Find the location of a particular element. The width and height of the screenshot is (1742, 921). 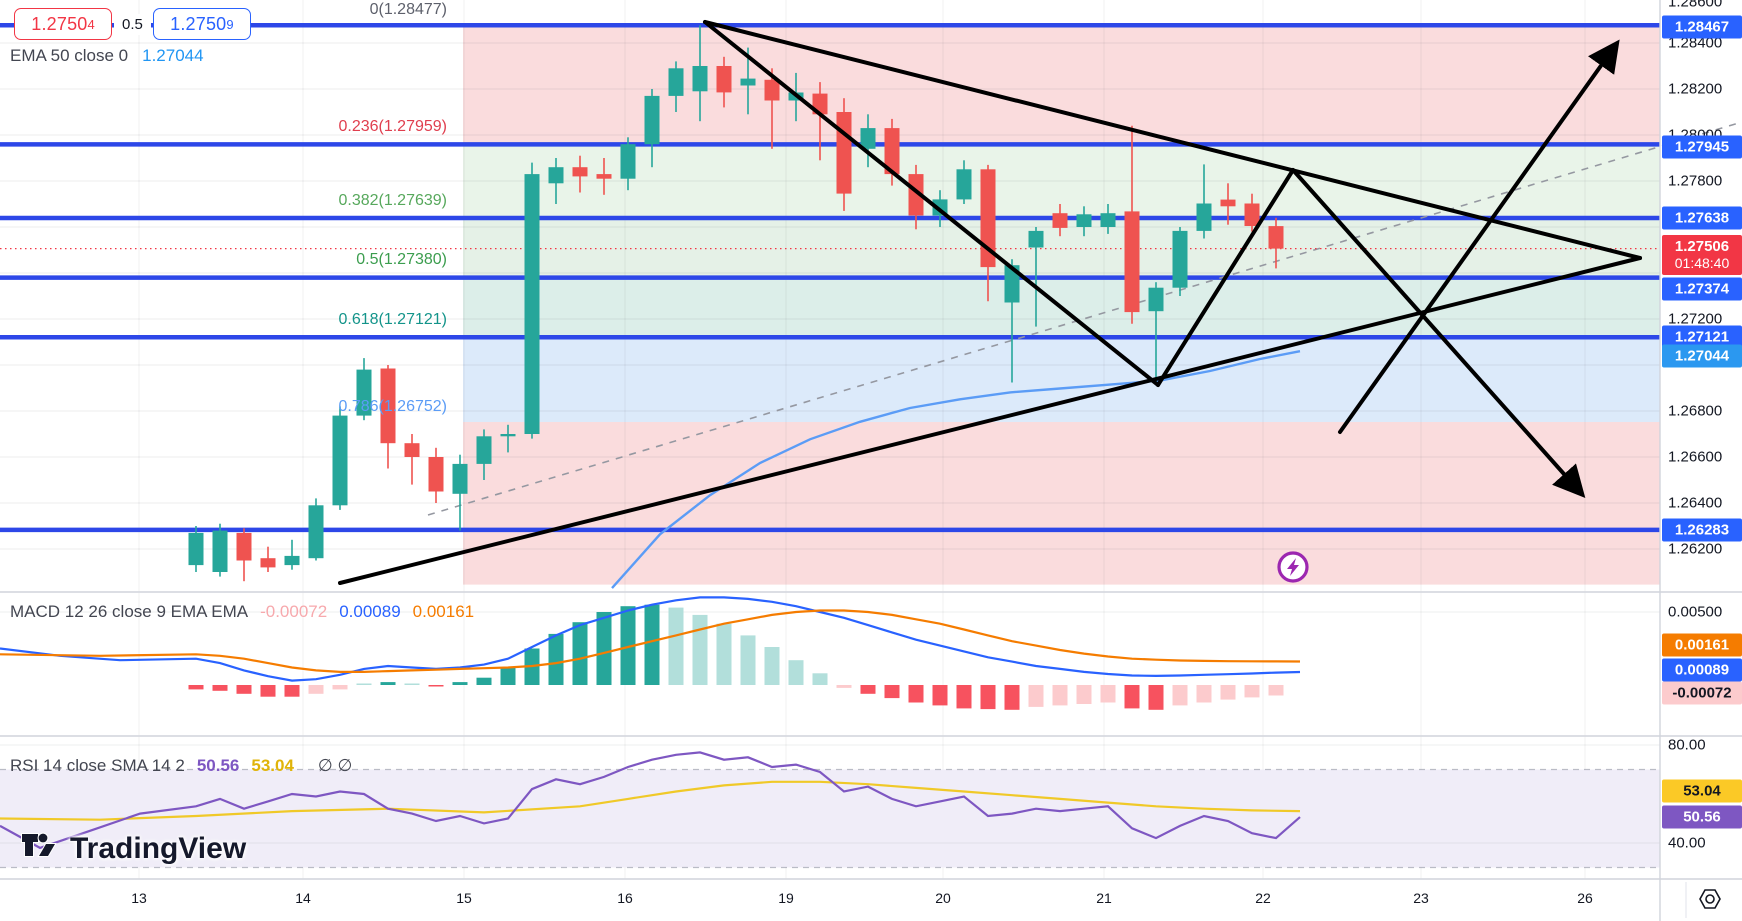

time-axis-label: 20 is located at coordinates (943, 898).